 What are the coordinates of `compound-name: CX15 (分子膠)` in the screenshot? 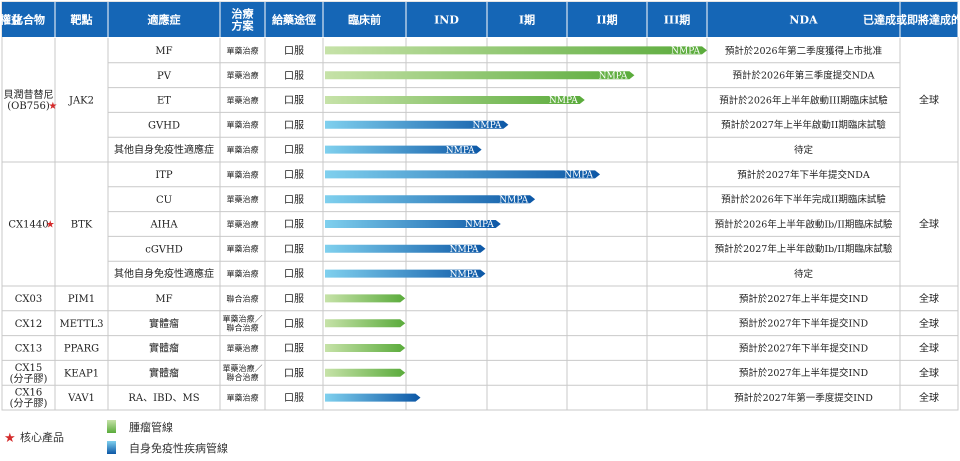 It's located at (29, 374).